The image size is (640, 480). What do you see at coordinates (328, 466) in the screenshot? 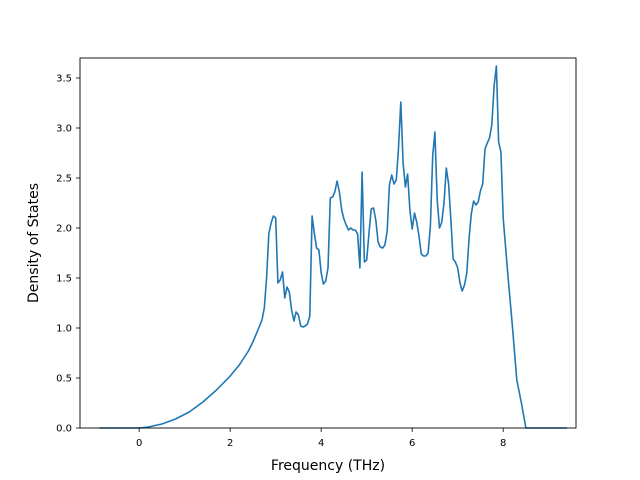
I see `x-axis-label: Frequency (THz)` at bounding box center [328, 466].